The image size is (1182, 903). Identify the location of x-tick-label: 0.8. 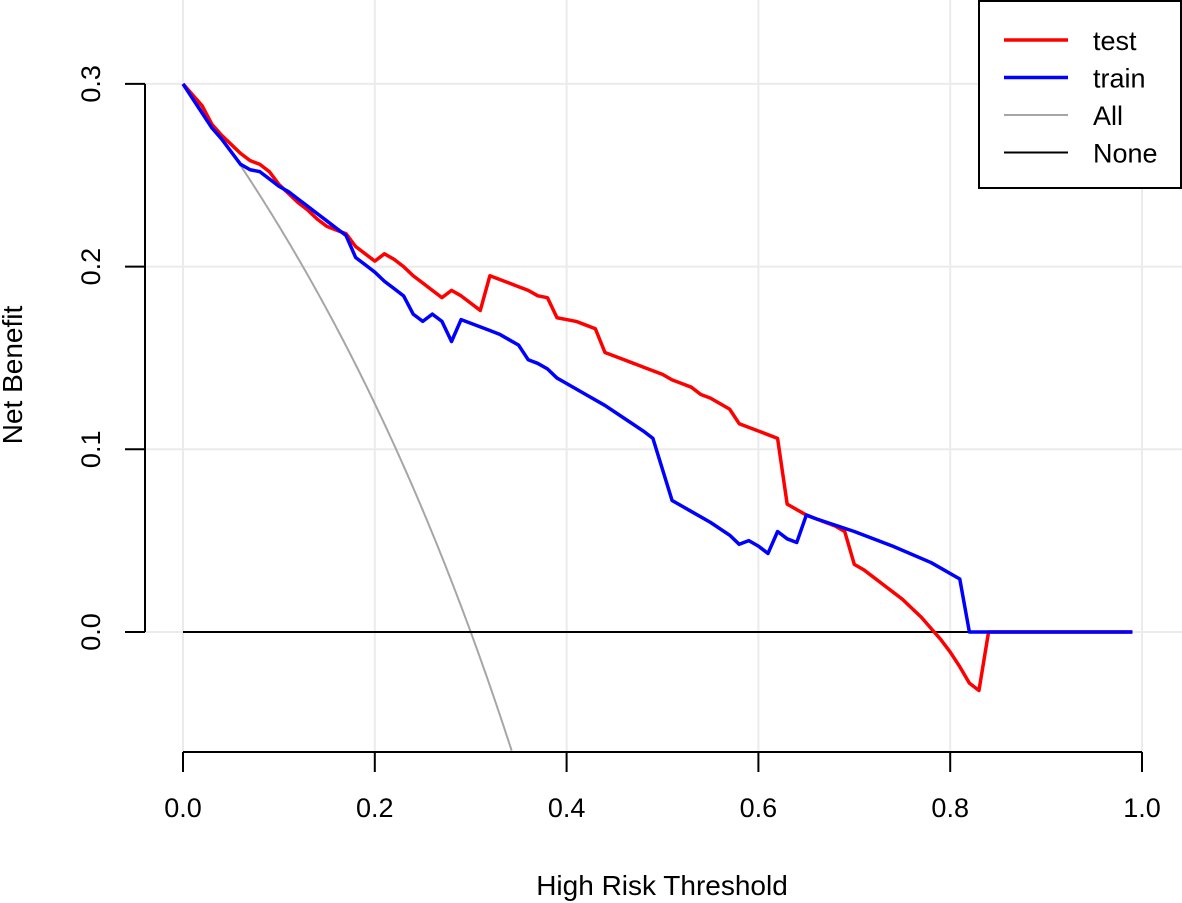
(950, 808).